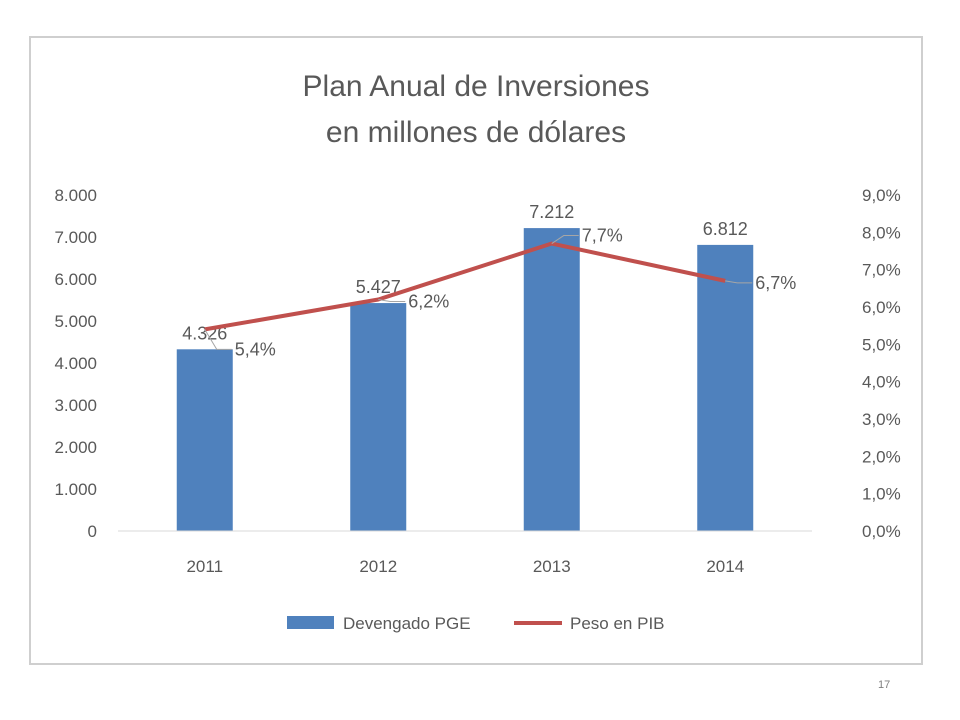 The width and height of the screenshot is (960, 720). What do you see at coordinates (378, 417) in the screenshot?
I see `bar-2012` at bounding box center [378, 417].